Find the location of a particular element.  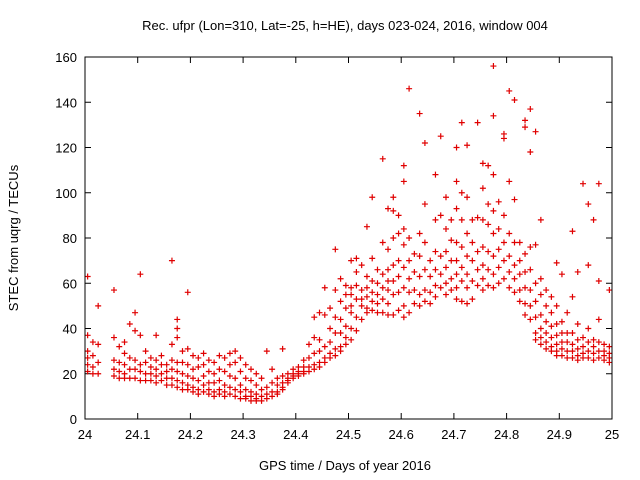

x-tick-label: 24 is located at coordinates (85, 434).